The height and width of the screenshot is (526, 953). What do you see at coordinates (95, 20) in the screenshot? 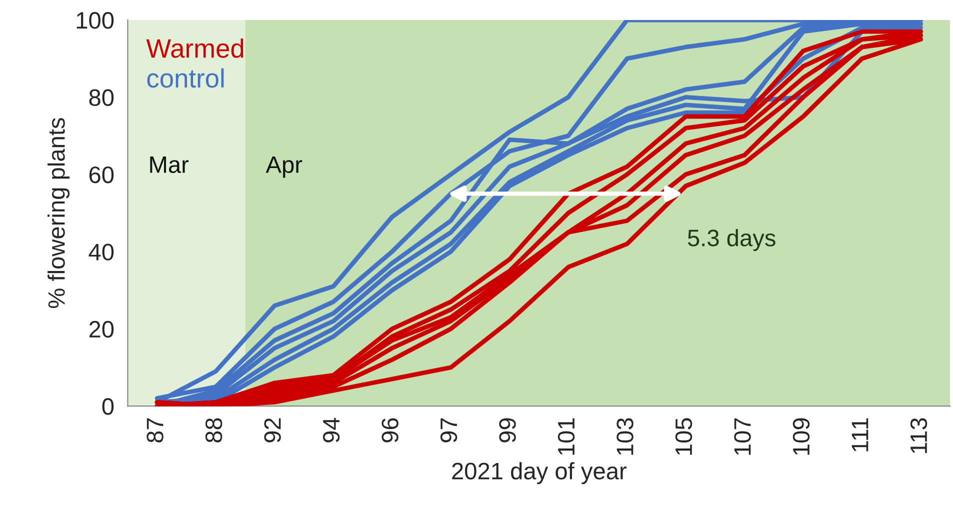
I see `y-tick-label: 100` at bounding box center [95, 20].